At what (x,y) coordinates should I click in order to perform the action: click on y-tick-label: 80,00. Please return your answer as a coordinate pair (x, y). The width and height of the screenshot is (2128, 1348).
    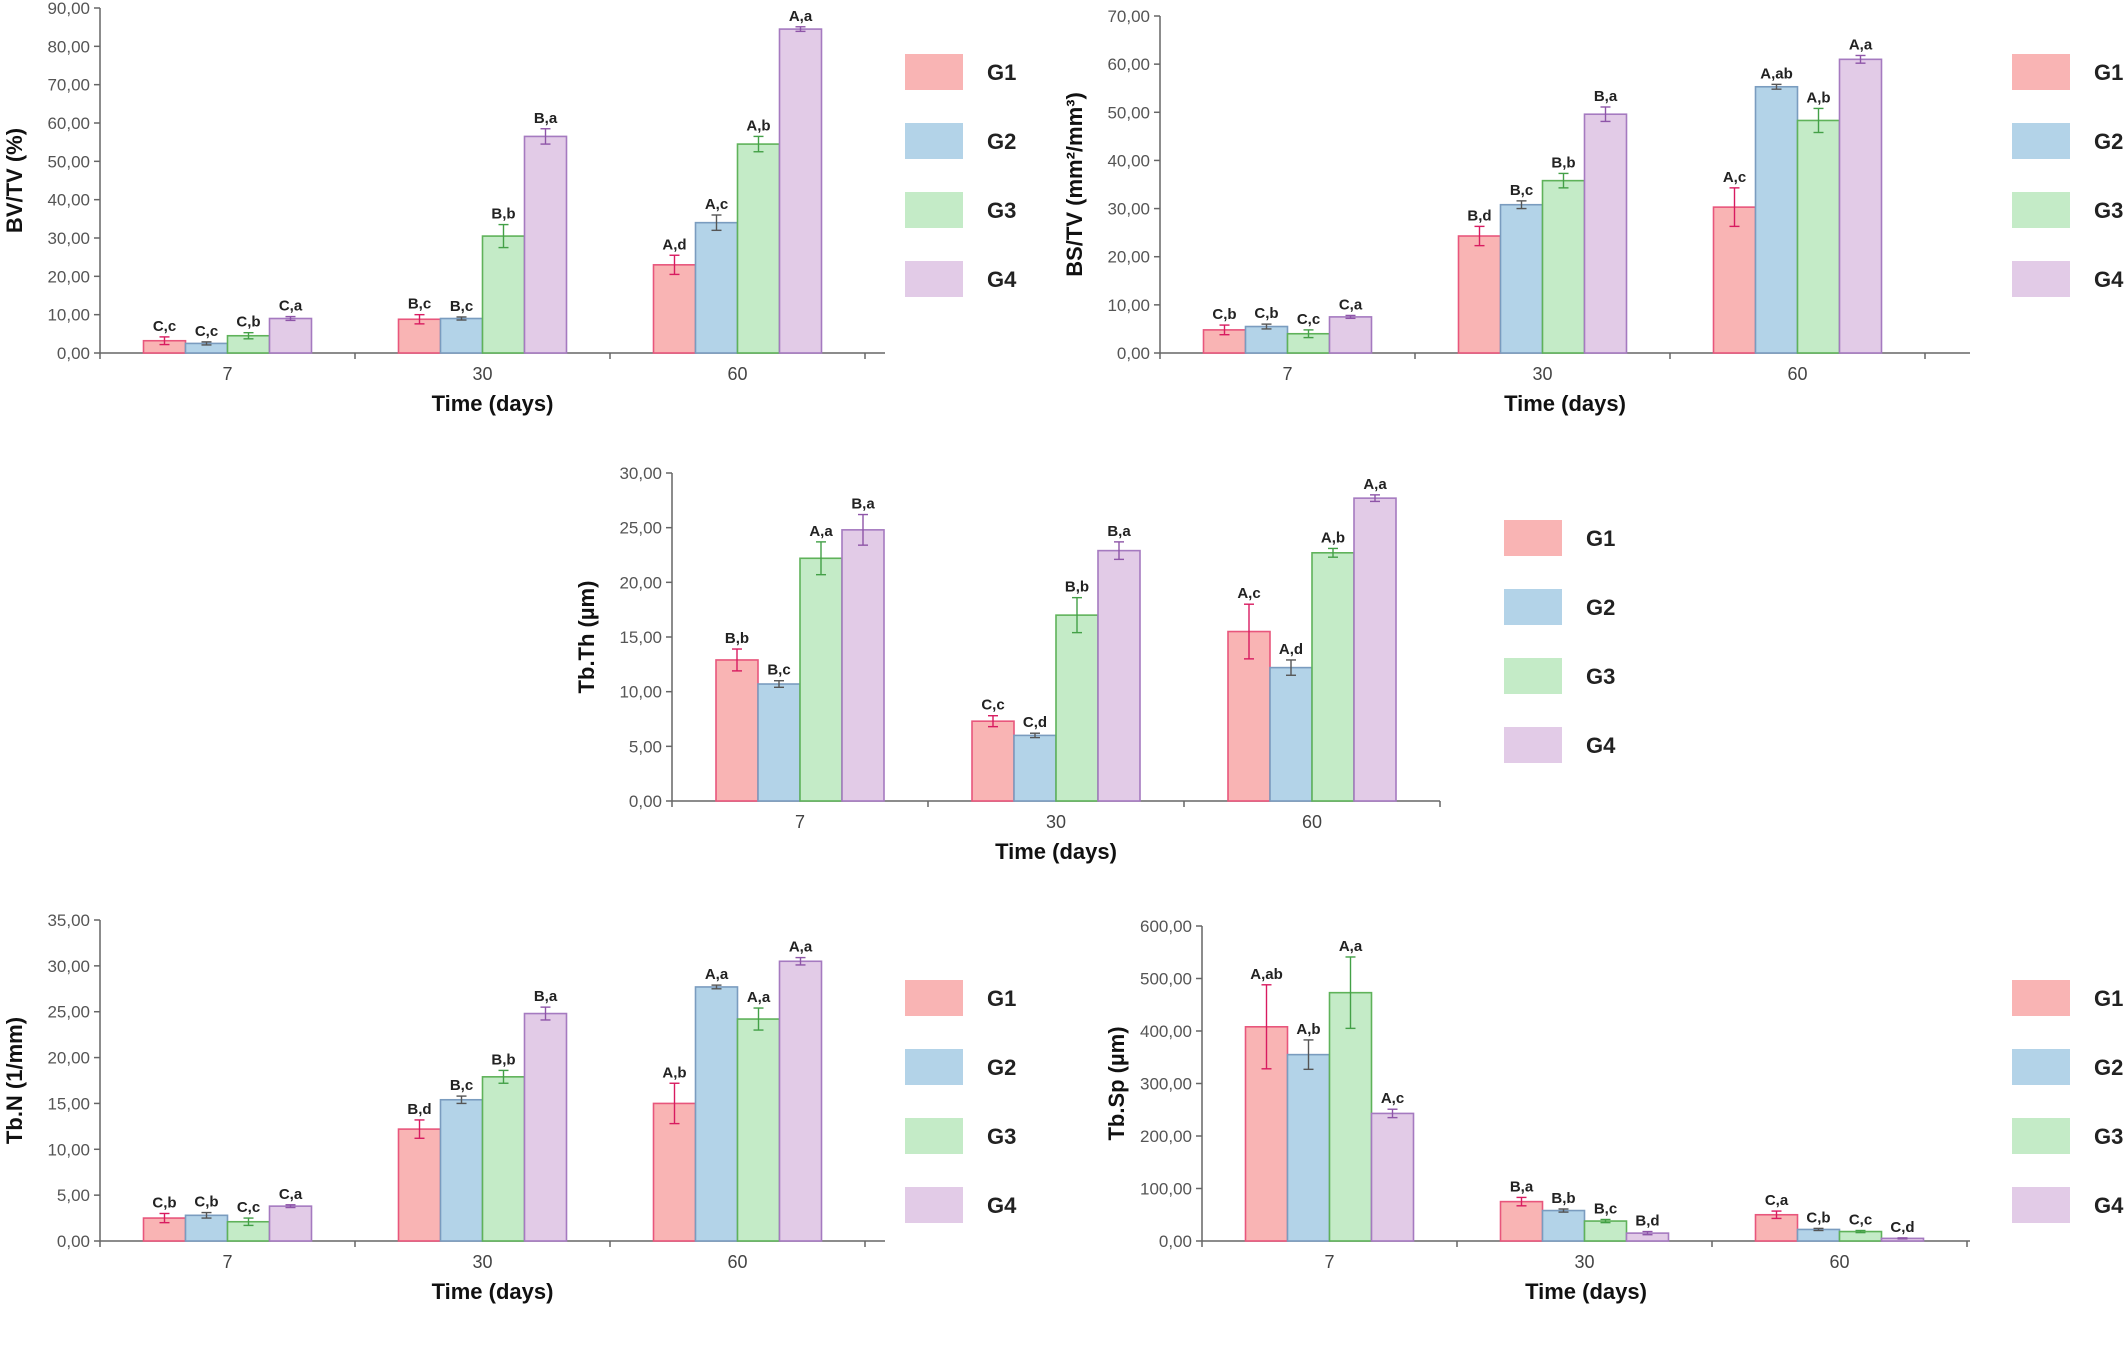
    Looking at the image, I should click on (68, 46).